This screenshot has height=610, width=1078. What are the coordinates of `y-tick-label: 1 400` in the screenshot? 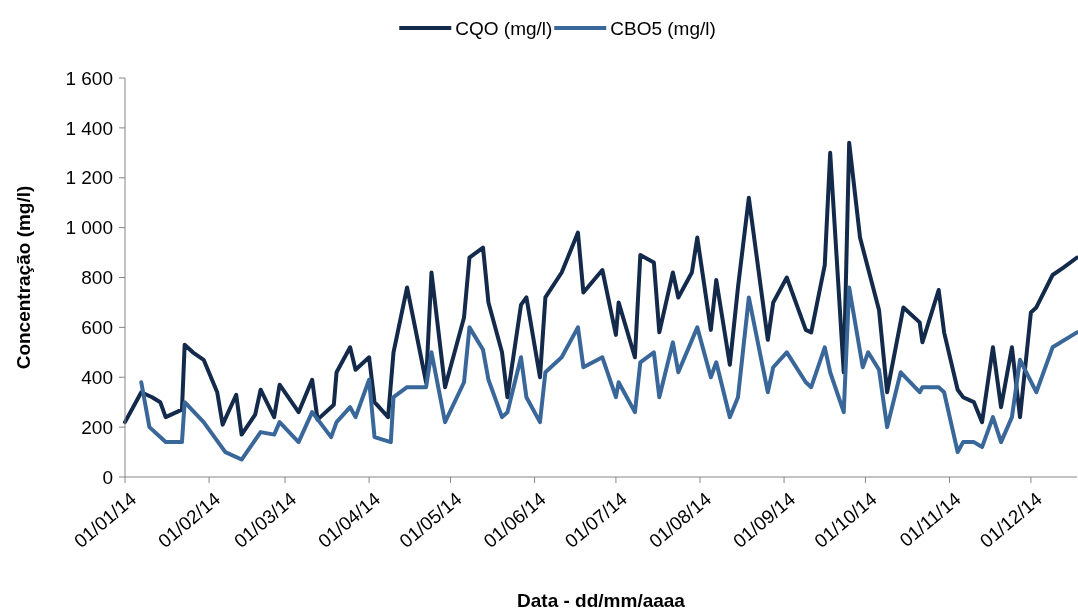 It's located at (89, 128).